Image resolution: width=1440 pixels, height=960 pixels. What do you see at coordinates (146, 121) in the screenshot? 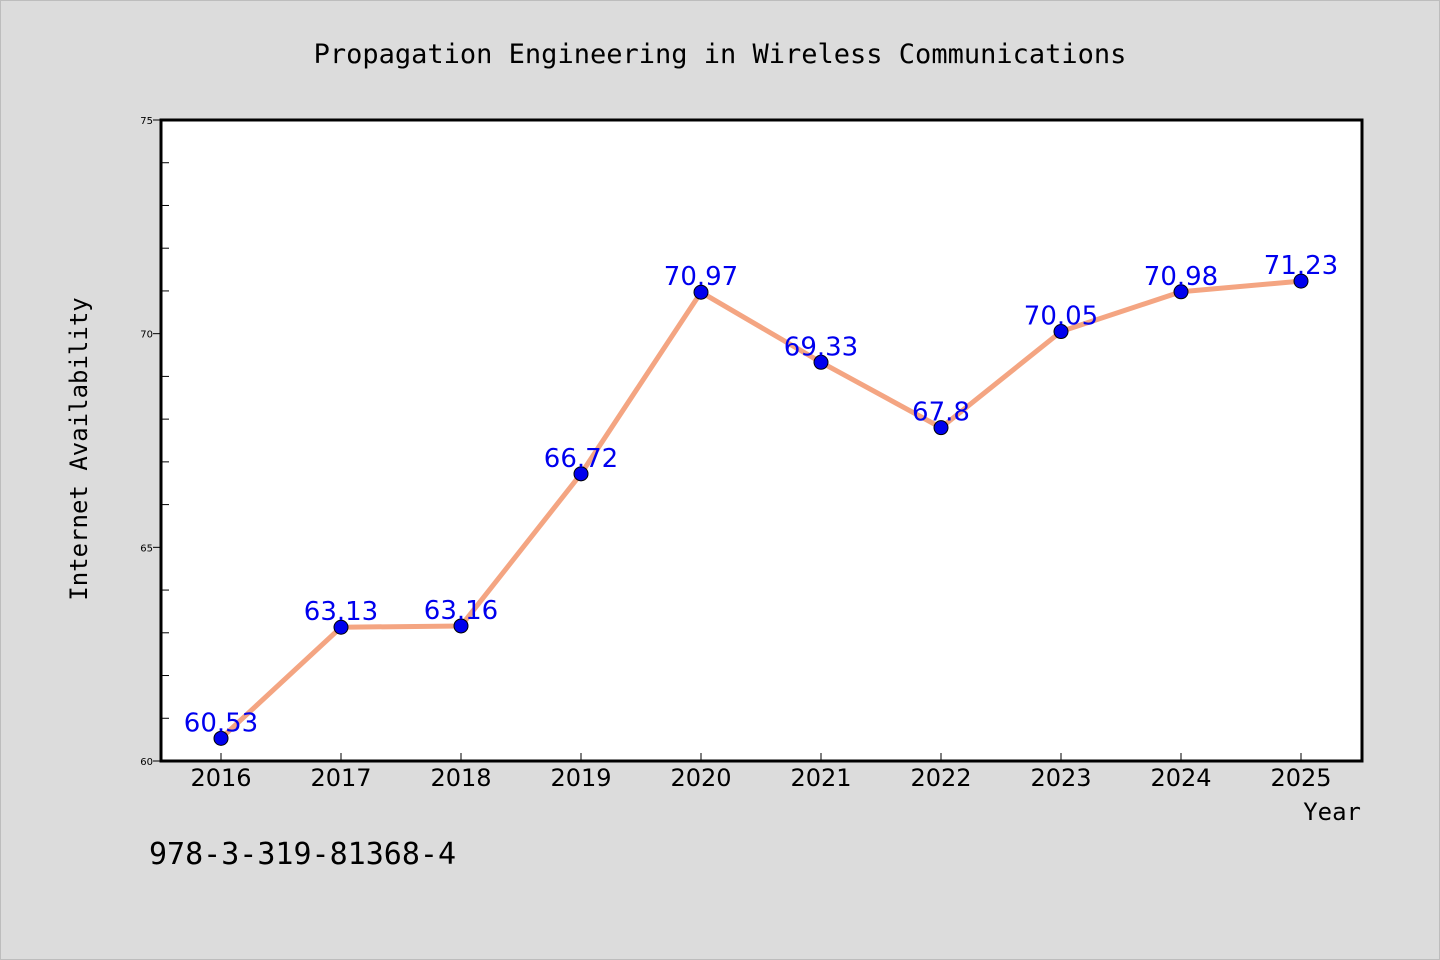
I see `y-tick-label: 75` at bounding box center [146, 121].